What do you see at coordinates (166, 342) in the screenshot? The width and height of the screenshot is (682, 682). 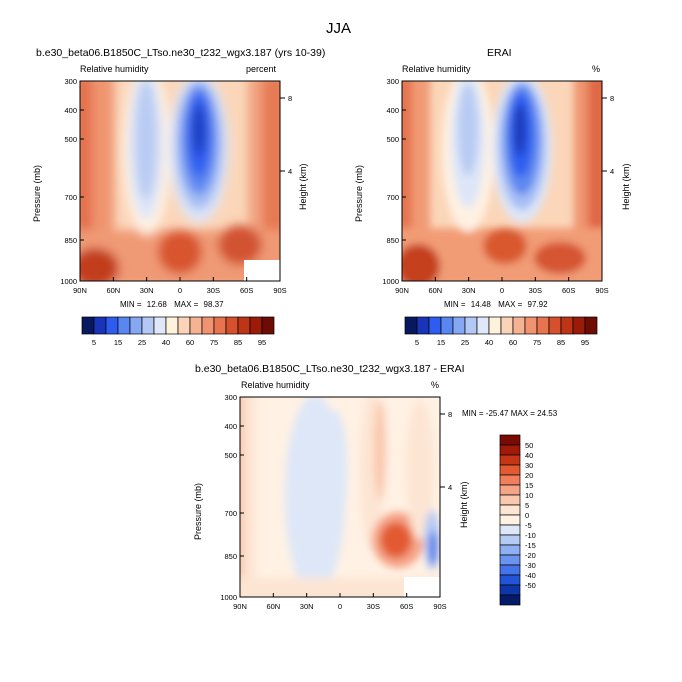 I see `panel-1-colorbar-label: 40` at bounding box center [166, 342].